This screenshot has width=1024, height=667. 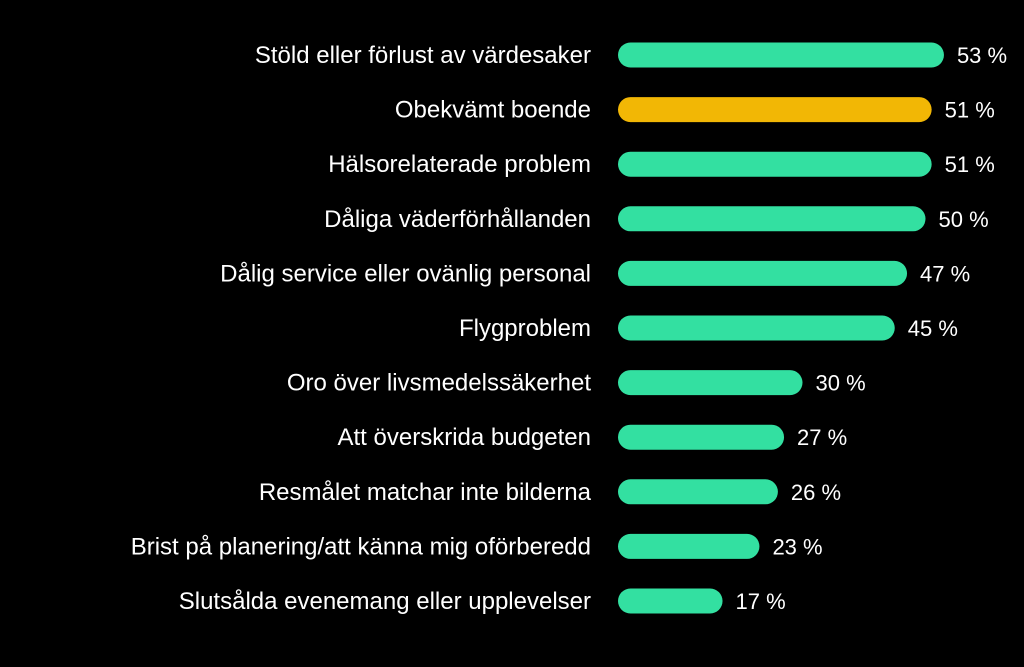 What do you see at coordinates (797, 546) in the screenshot?
I see `value-label: 23 %` at bounding box center [797, 546].